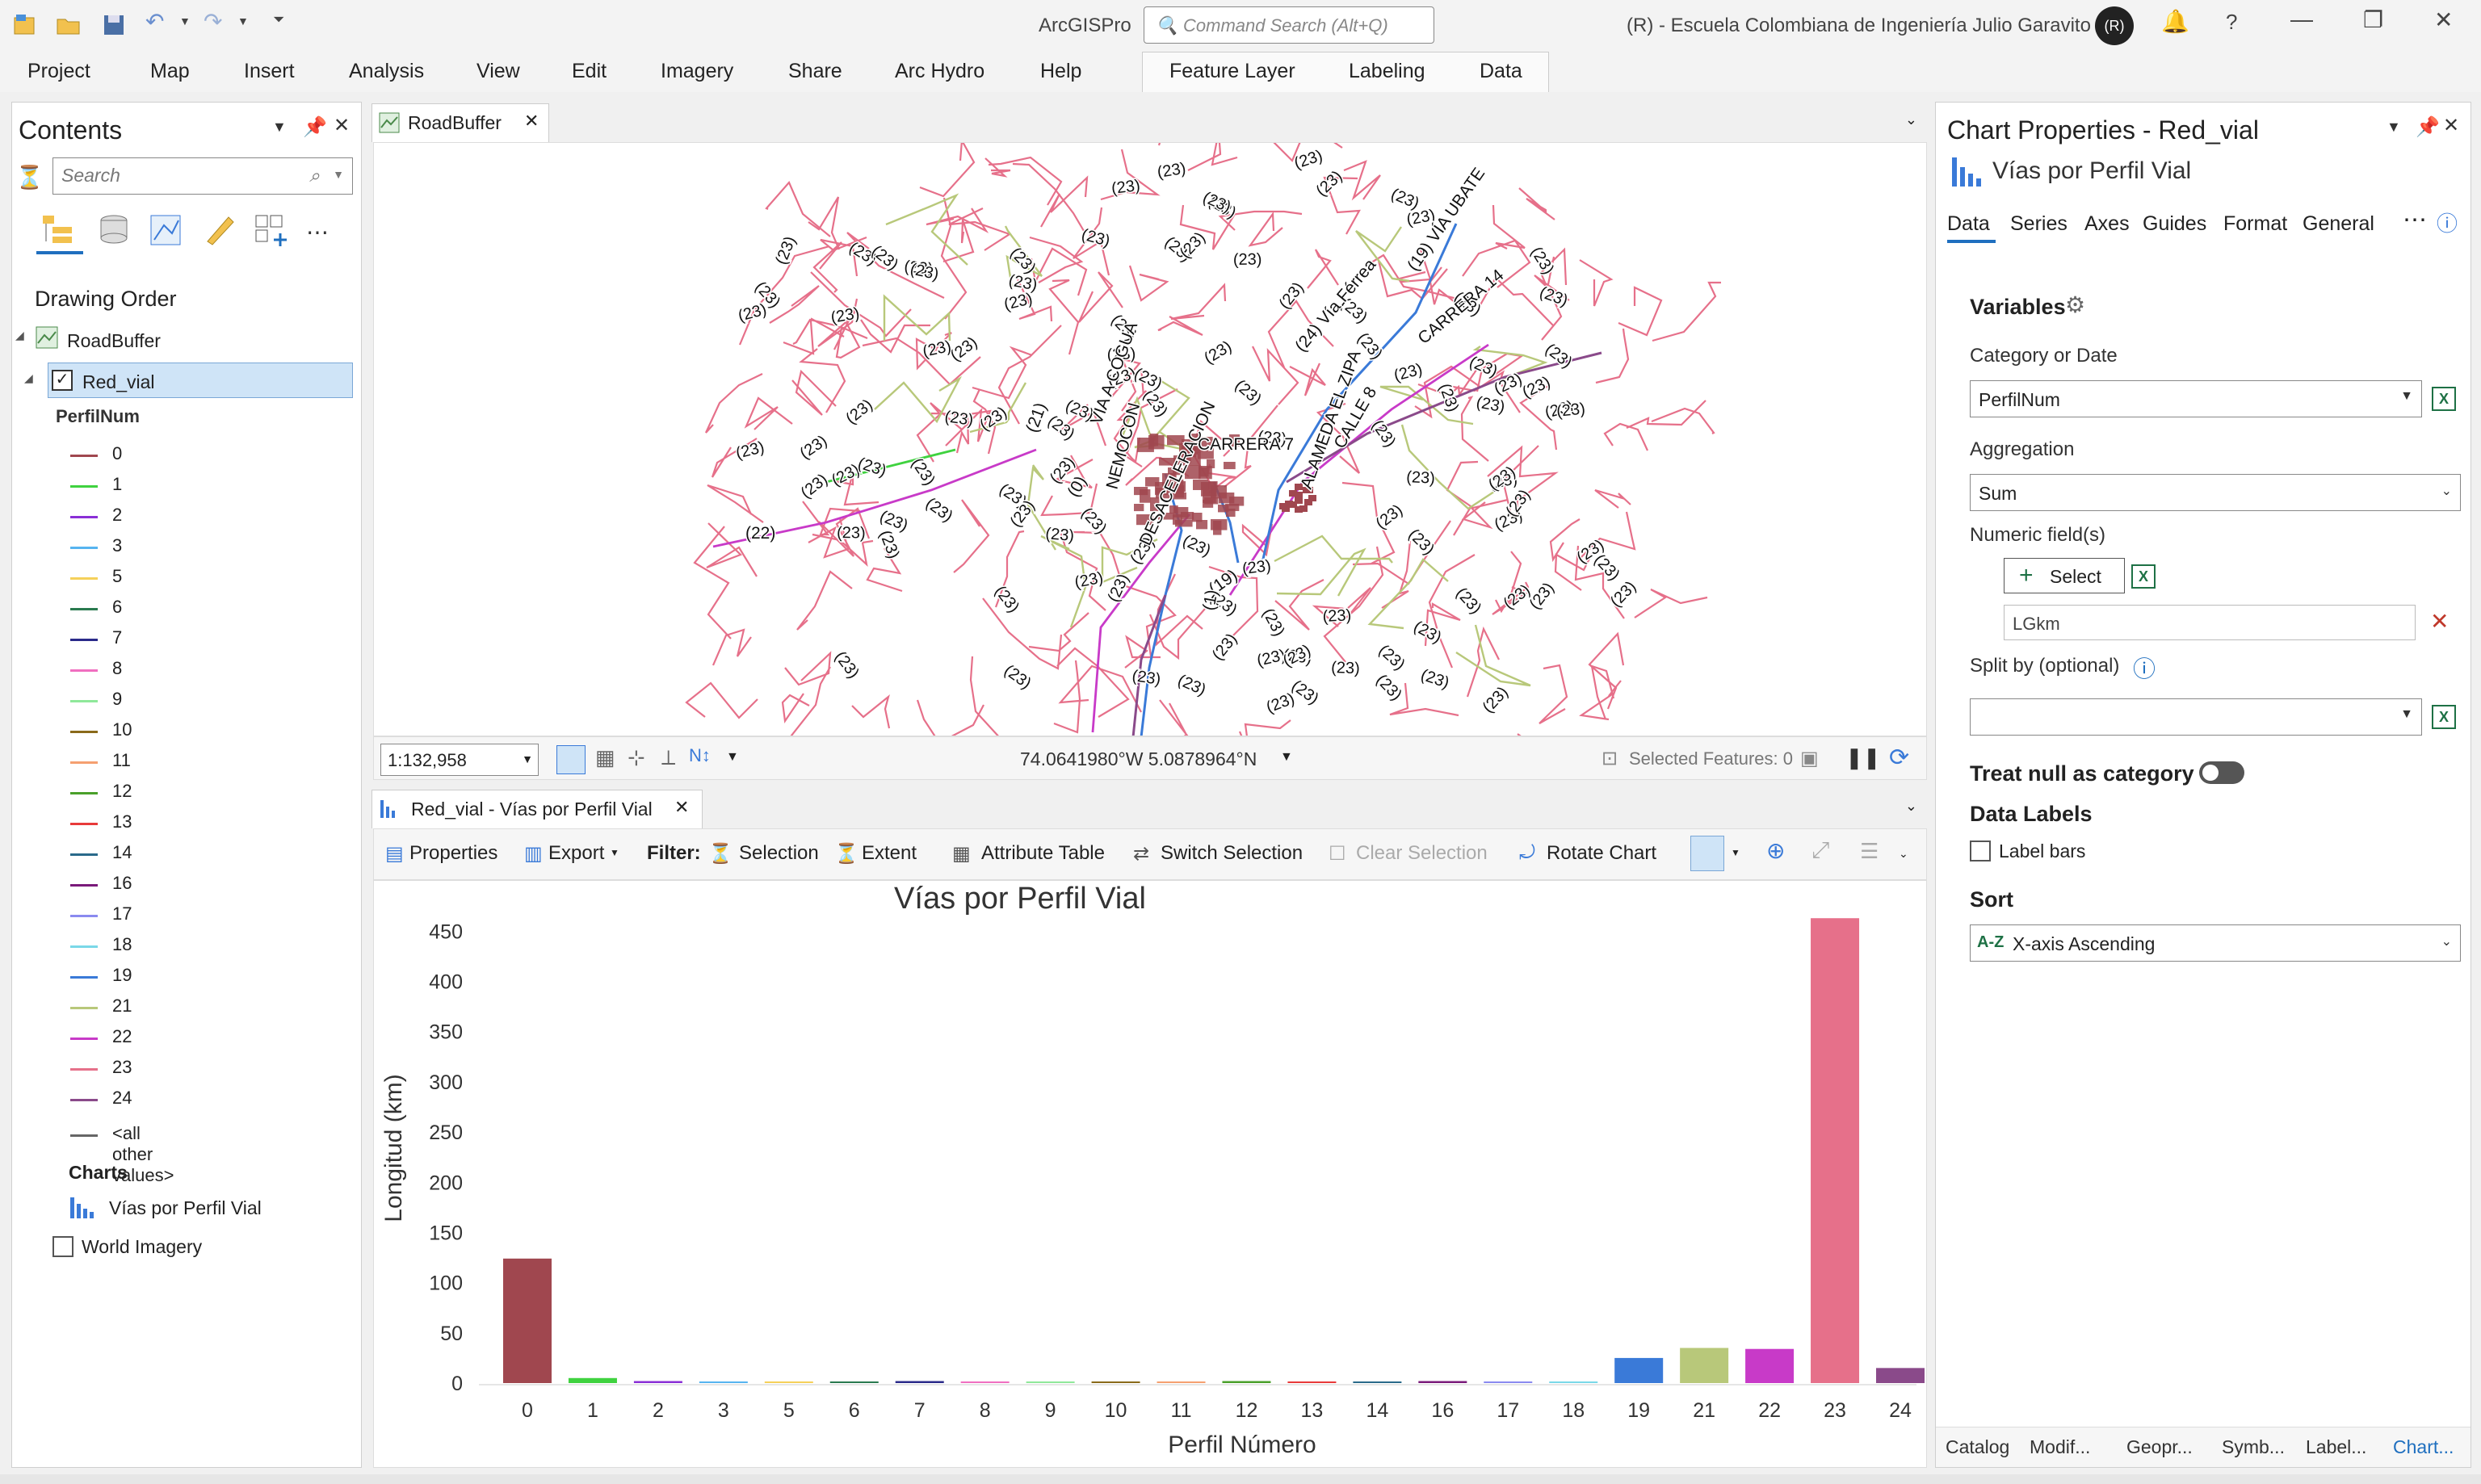 Image resolution: width=2481 pixels, height=1484 pixels. What do you see at coordinates (697, 71) in the screenshot?
I see `tab-imagery: Imagery` at bounding box center [697, 71].